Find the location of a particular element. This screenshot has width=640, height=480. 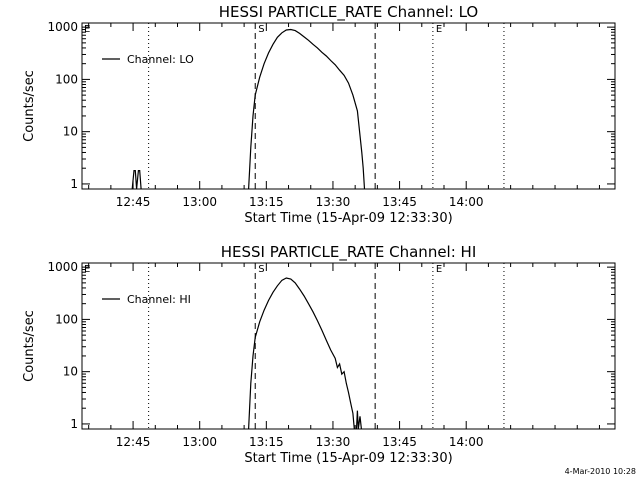

chart-title: HESSI PARTICLE_RATE Channel: LO is located at coordinates (348, 12).